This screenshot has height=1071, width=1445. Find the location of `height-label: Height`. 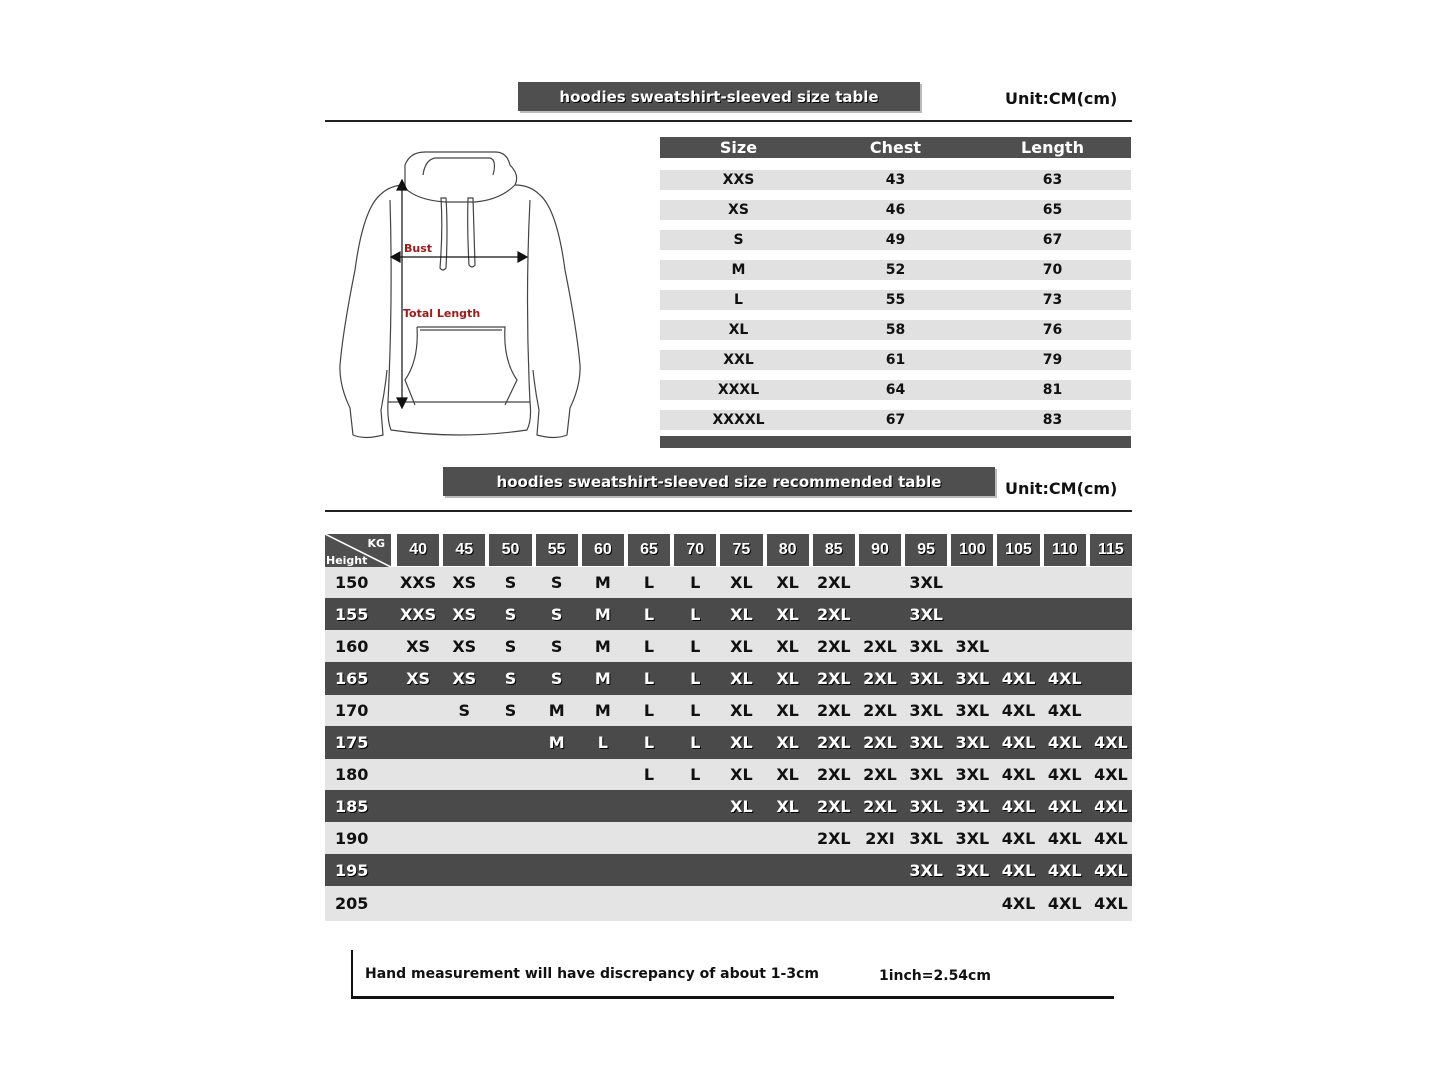

height-label: Height is located at coordinates (347, 560).